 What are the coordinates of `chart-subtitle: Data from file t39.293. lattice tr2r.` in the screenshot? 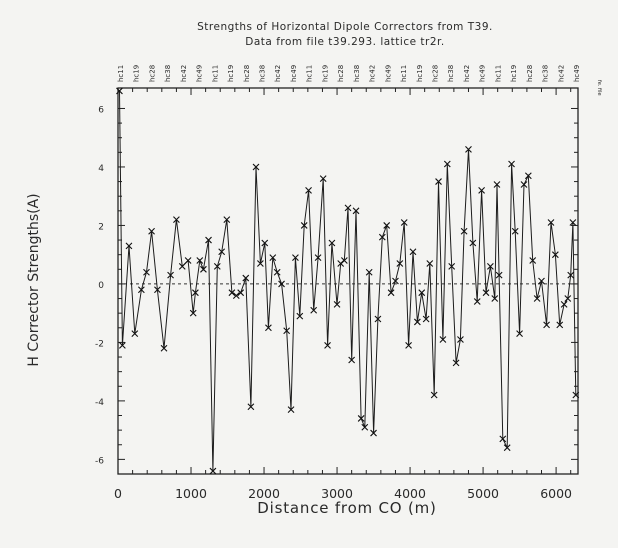 It's located at (344, 42).